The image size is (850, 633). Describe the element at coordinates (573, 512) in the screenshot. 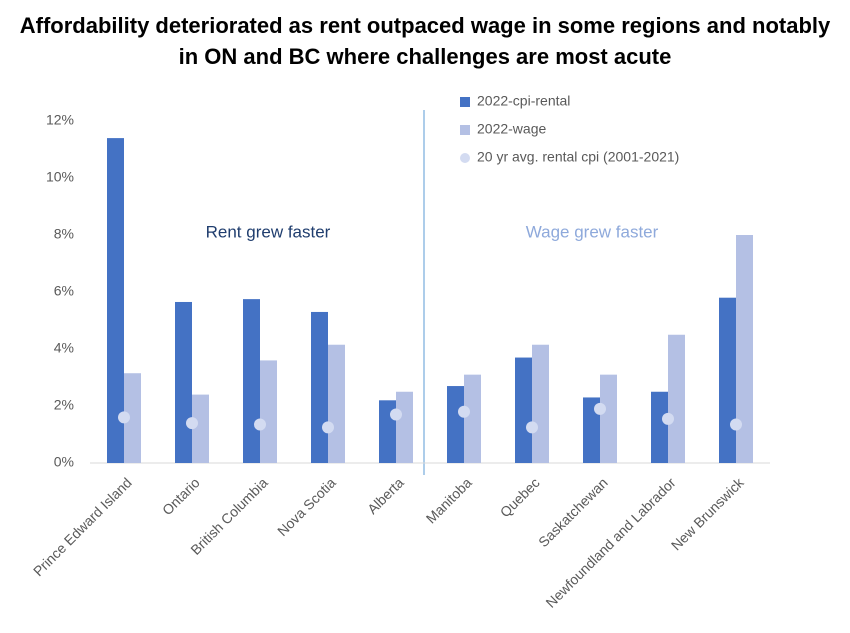

I see `x-tick-label: Saskatchewan` at that location.